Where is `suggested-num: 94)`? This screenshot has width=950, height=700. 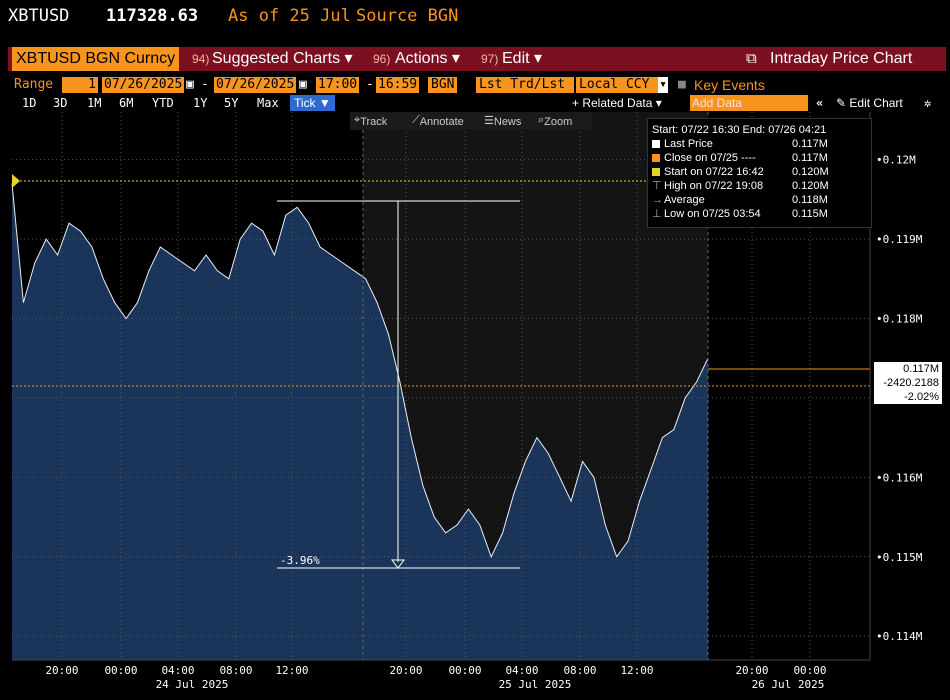 suggested-num: 94) is located at coordinates (201, 59).